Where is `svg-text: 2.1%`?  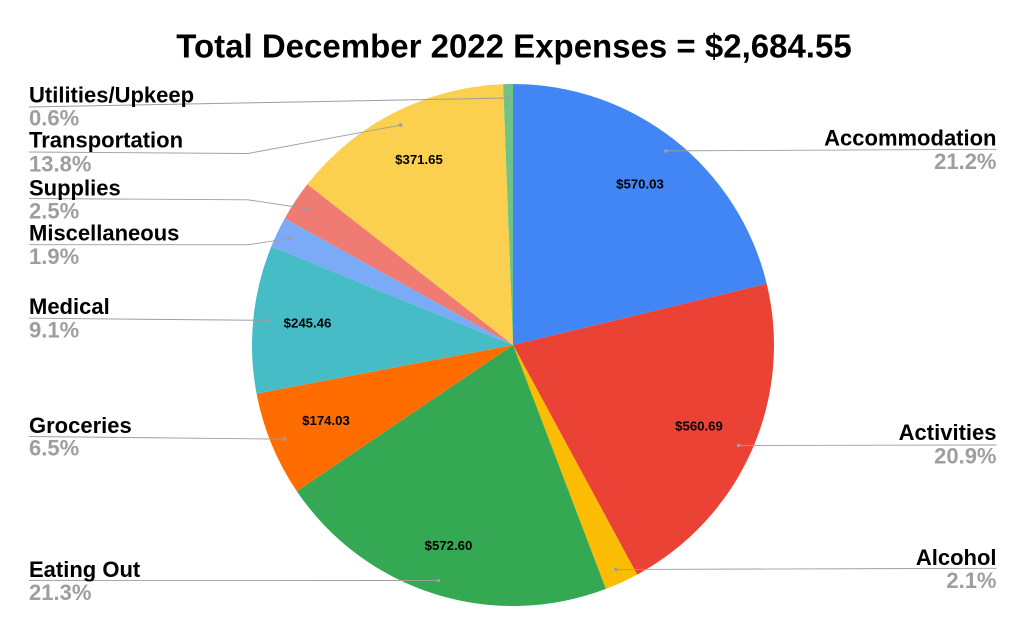 svg-text: 2.1% is located at coordinates (971, 580).